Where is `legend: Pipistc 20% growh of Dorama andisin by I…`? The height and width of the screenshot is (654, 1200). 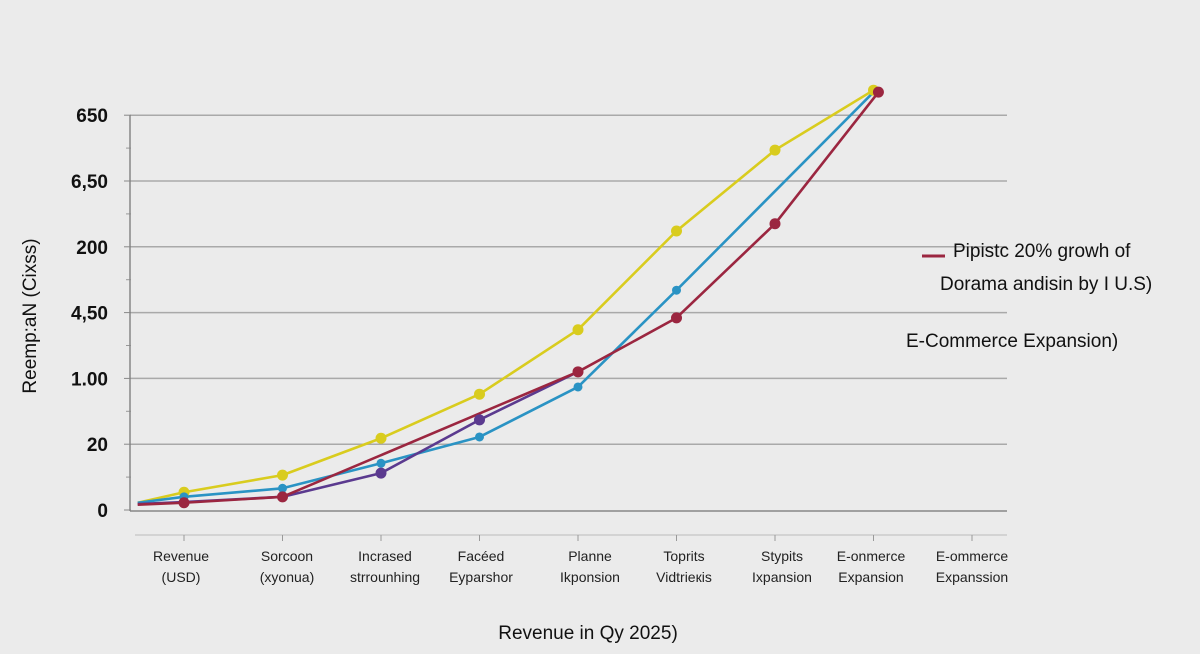
legend: Pipistc 20% growh of Dorama andisin by I… is located at coordinates (1029, 296).